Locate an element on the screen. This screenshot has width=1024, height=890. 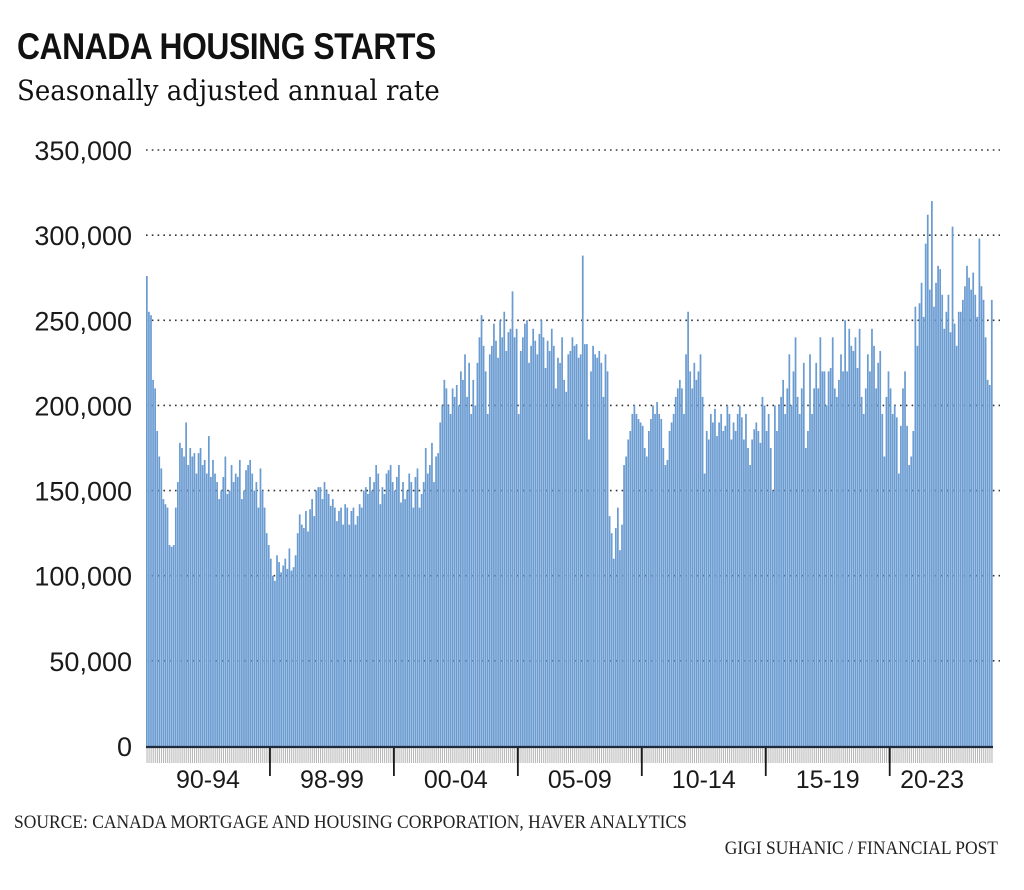
y-tick-label: 200,000 is located at coordinates (83, 406).